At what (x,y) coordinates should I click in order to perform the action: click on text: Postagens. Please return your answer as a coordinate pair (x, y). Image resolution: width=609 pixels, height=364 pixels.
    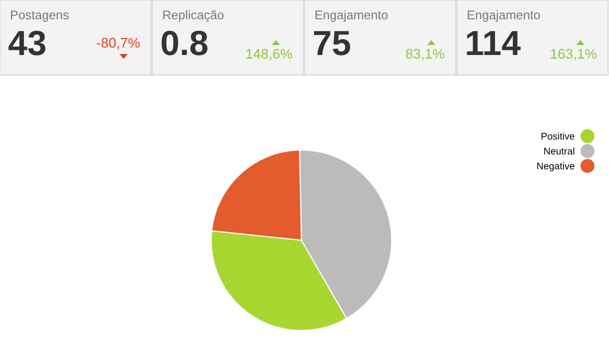
    Looking at the image, I should click on (40, 16).